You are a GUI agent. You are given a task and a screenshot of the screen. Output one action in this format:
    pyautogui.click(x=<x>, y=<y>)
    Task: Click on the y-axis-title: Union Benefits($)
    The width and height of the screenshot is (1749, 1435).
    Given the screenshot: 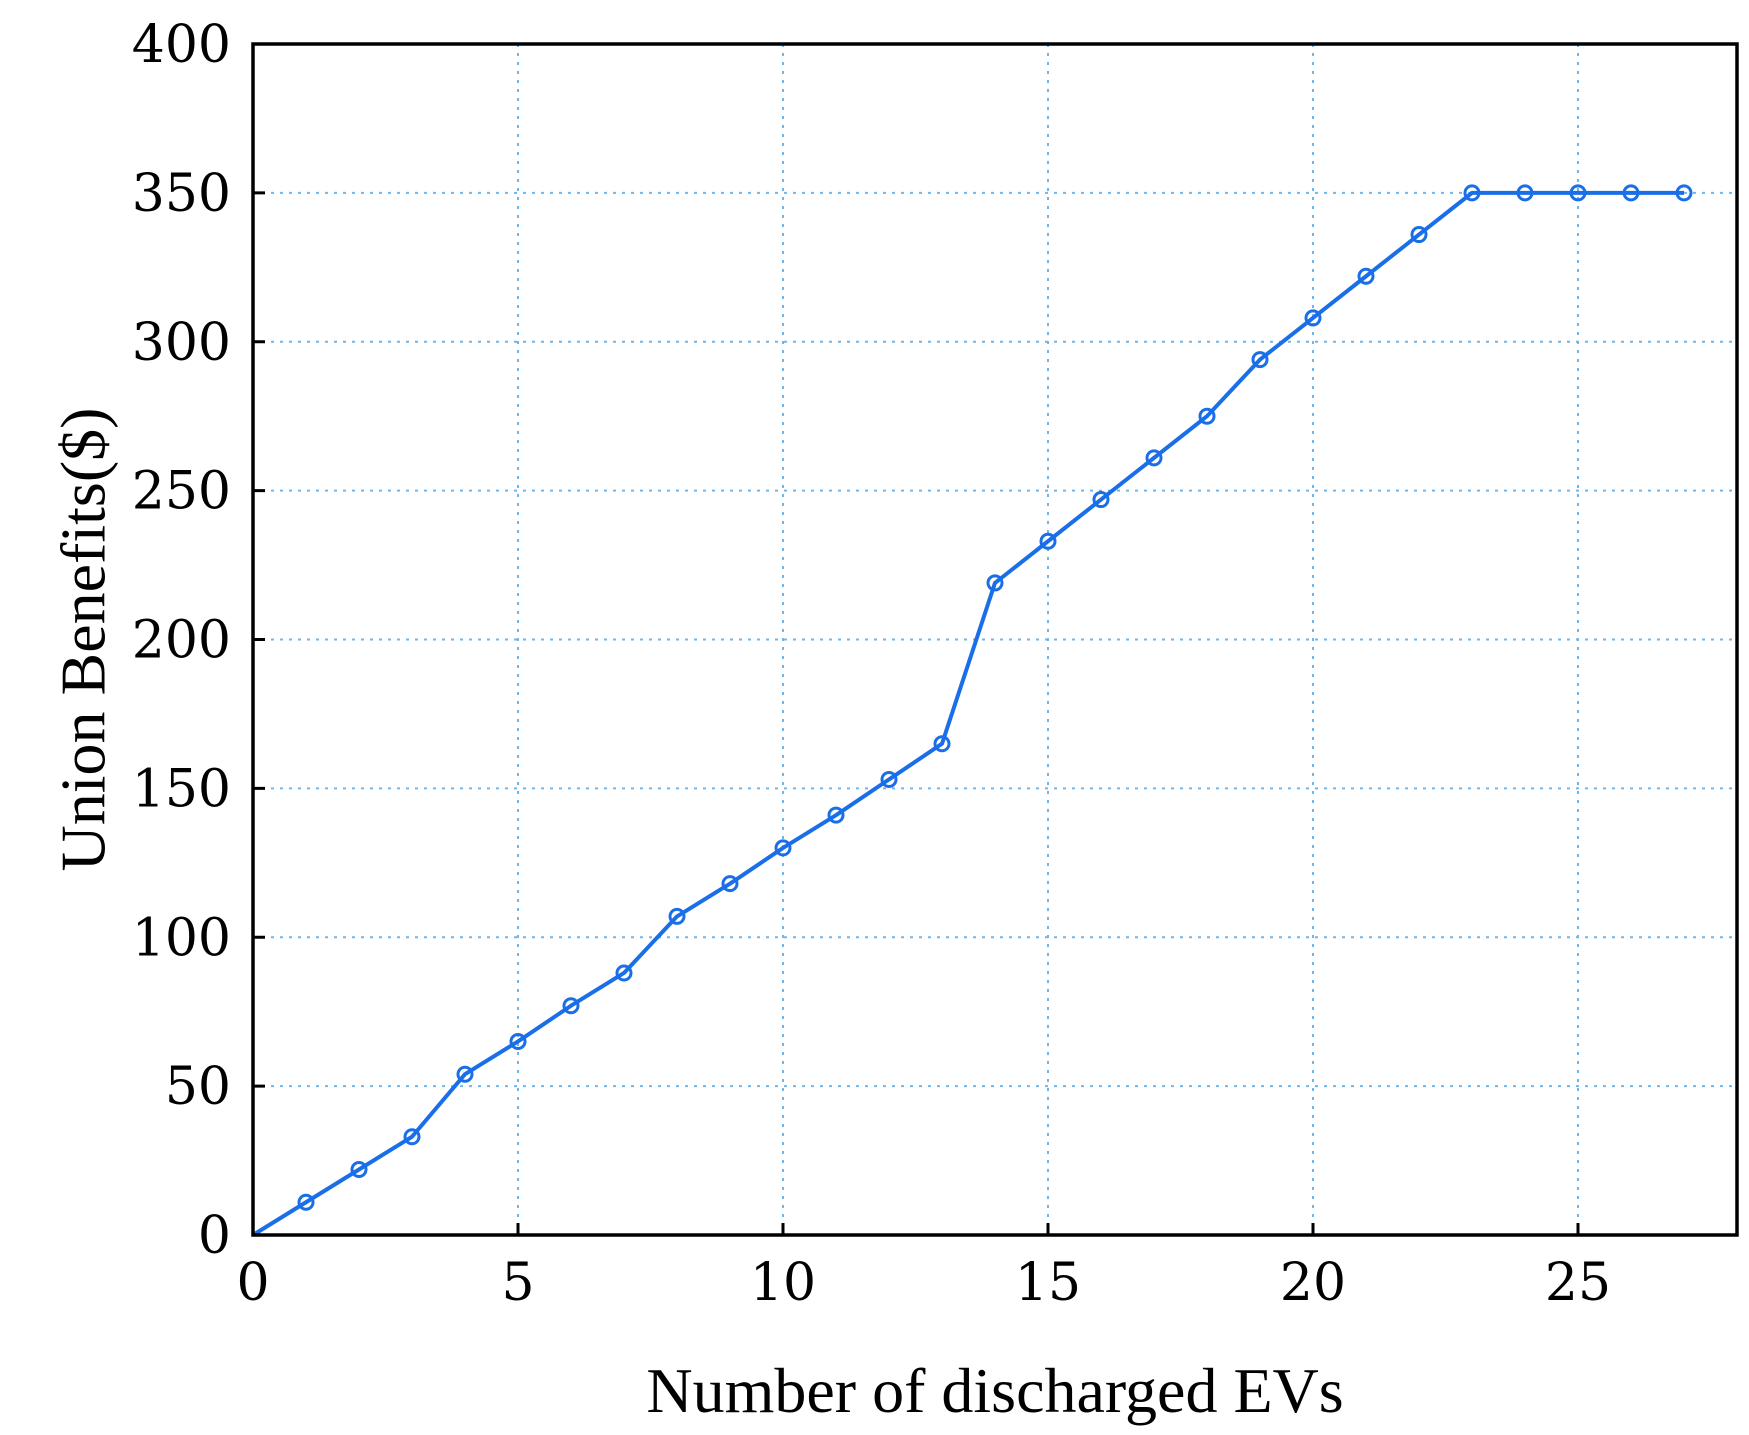 What is the action you would take?
    pyautogui.click(x=82, y=640)
    